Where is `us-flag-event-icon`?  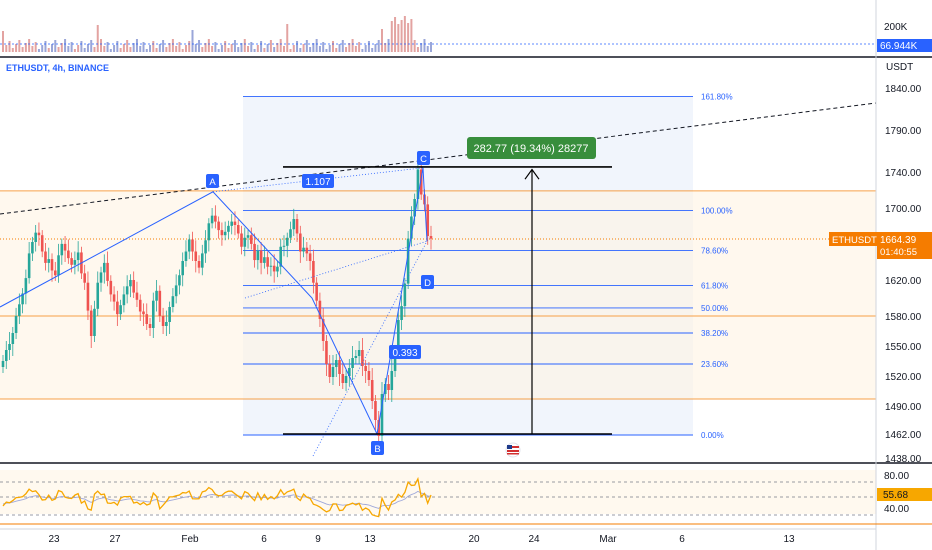 us-flag-event-icon is located at coordinates (513, 450).